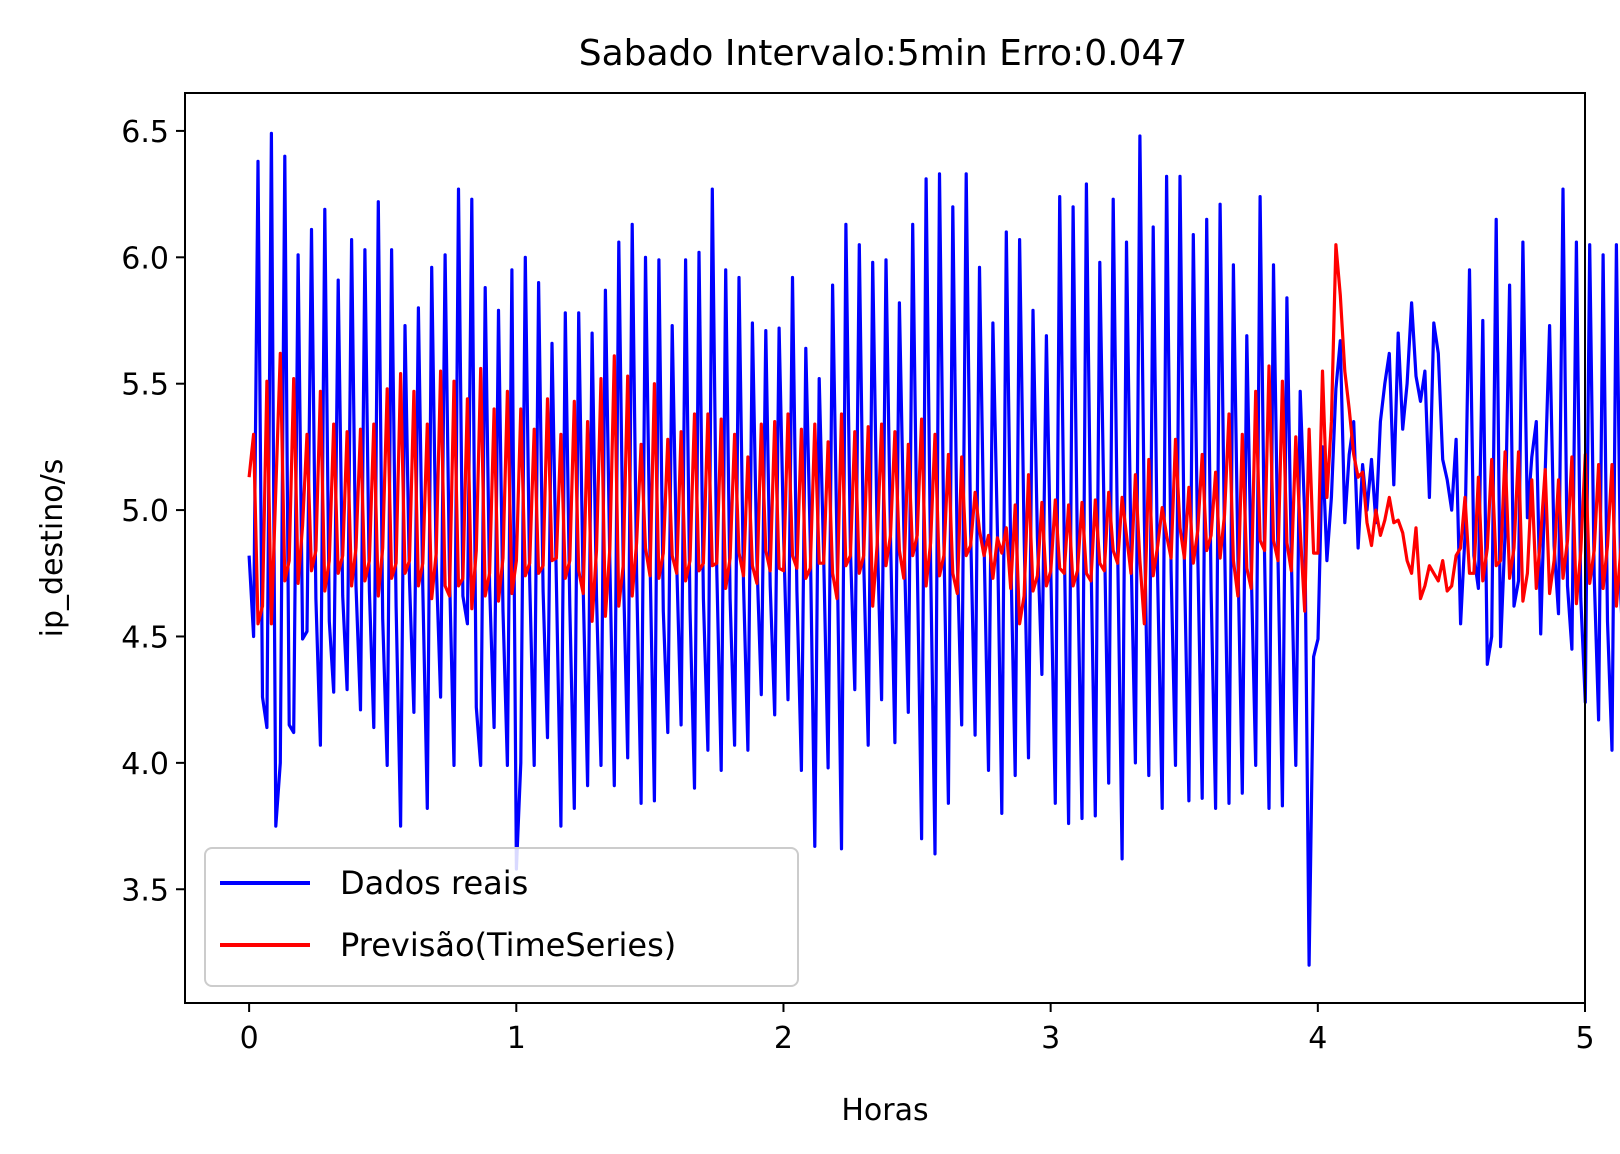 This screenshot has height=1154, width=1620. I want to click on x-tick-label: 3, so click(1050, 1038).